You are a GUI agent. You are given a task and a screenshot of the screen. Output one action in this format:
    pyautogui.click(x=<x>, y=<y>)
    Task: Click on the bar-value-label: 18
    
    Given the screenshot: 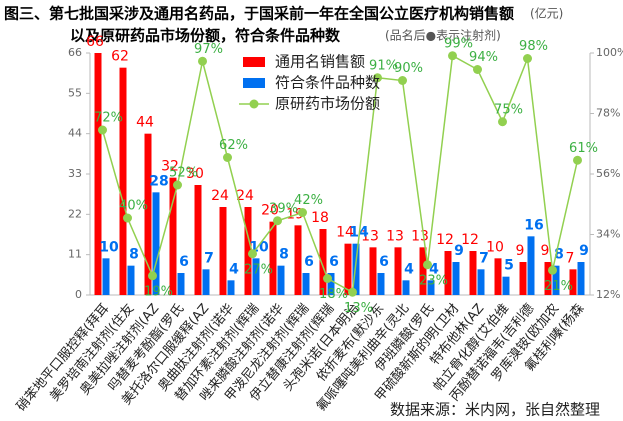 What is the action you would take?
    pyautogui.click(x=320, y=218)
    